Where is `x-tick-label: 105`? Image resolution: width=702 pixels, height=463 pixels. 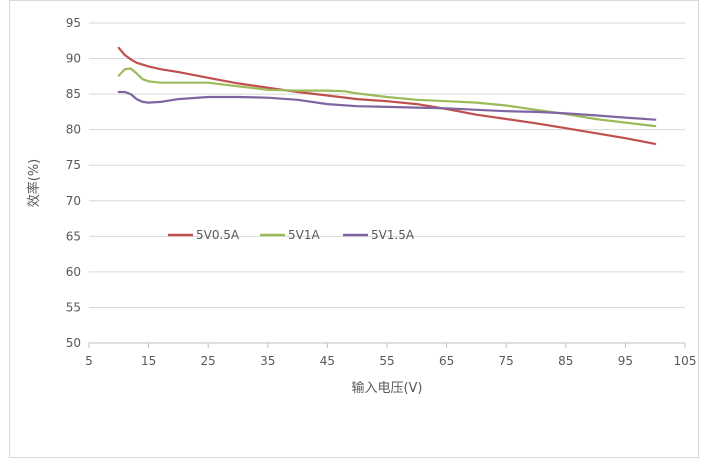
x-tick-label: 105 is located at coordinates (685, 361).